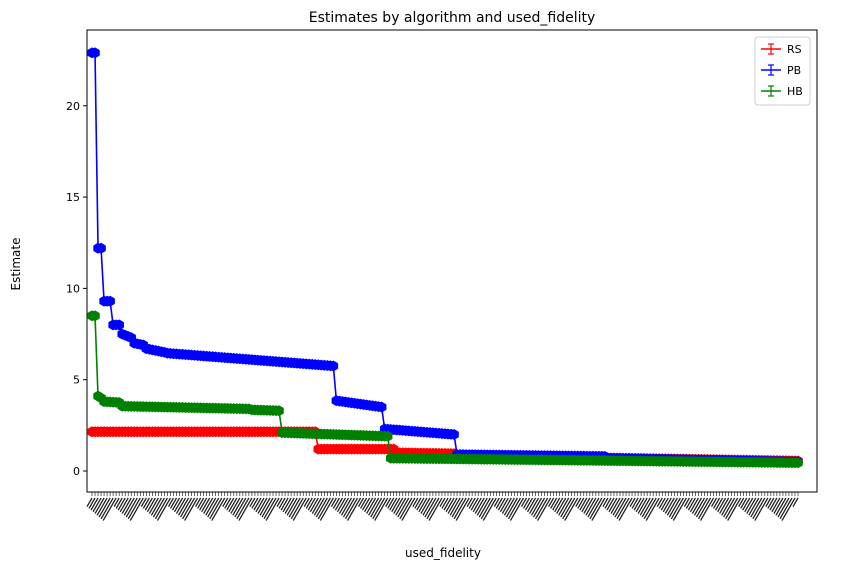 The height and width of the screenshot is (571, 842). Describe the element at coordinates (443, 553) in the screenshot. I see `x-axis-label: used_fidelity` at that location.